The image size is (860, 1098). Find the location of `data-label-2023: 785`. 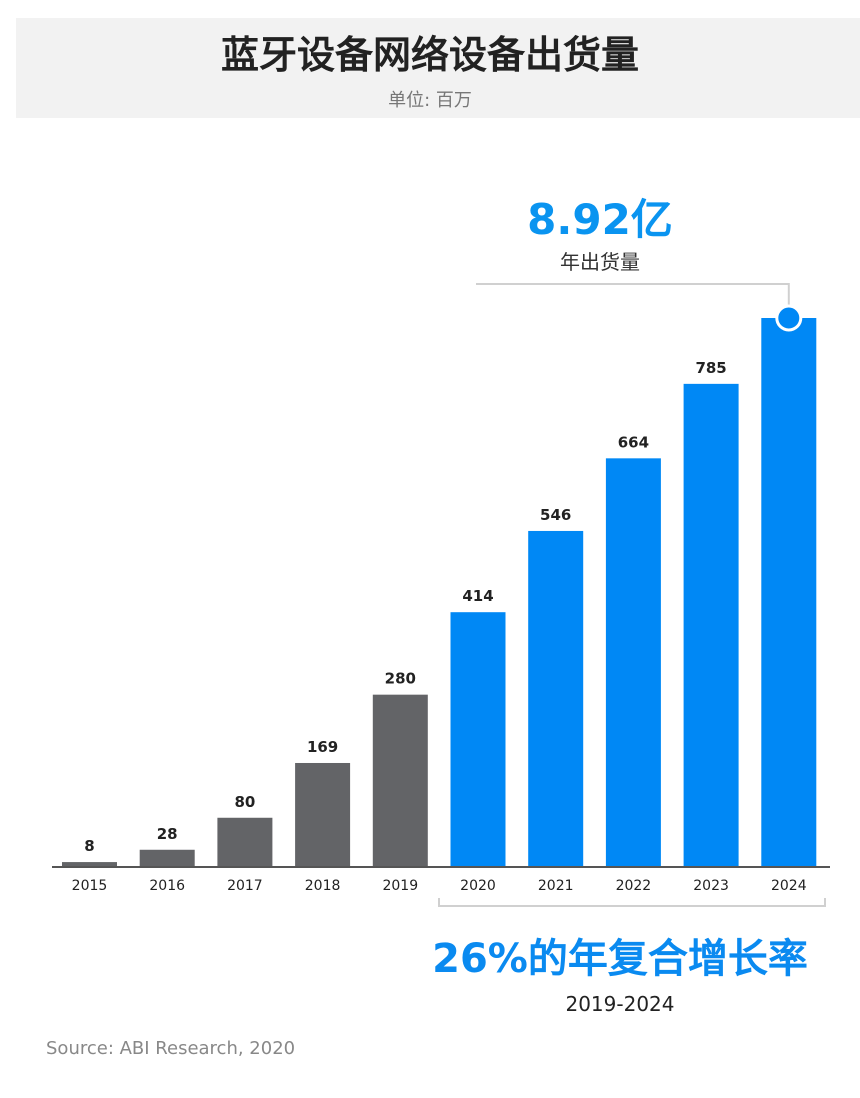

data-label-2023: 785 is located at coordinates (710, 368).